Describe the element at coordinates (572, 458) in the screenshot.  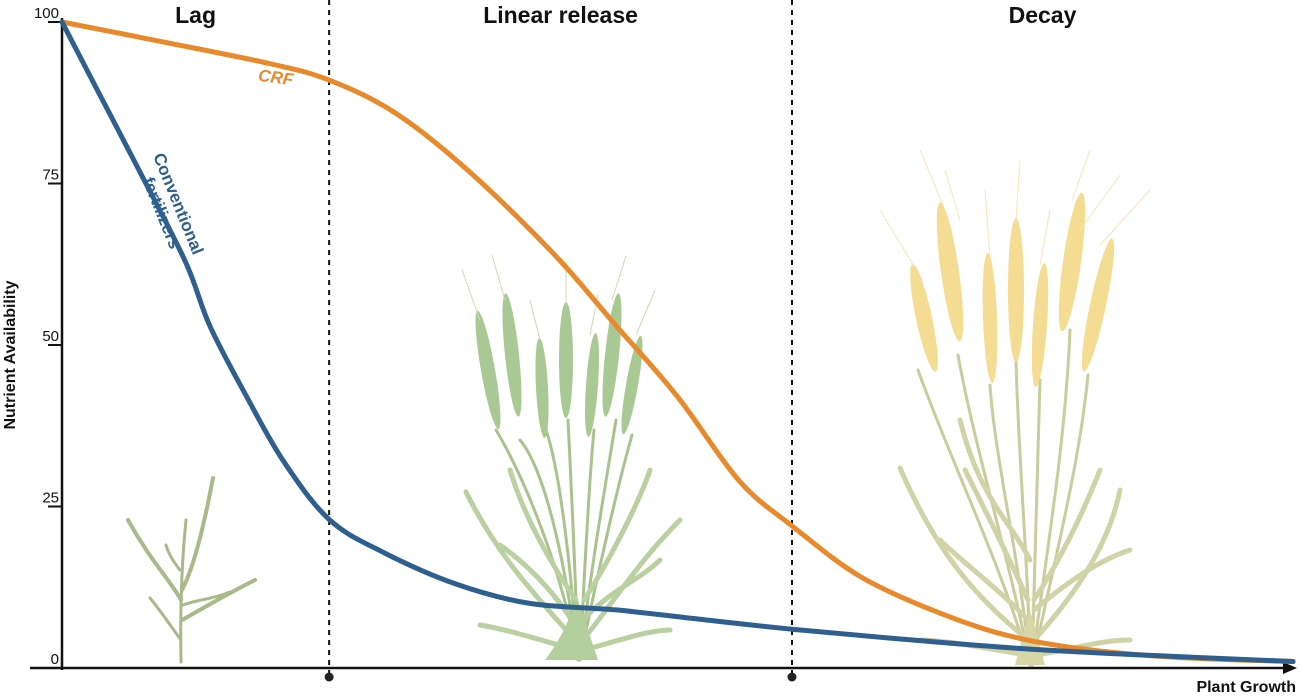
I see `green-wheat-illustration` at that location.